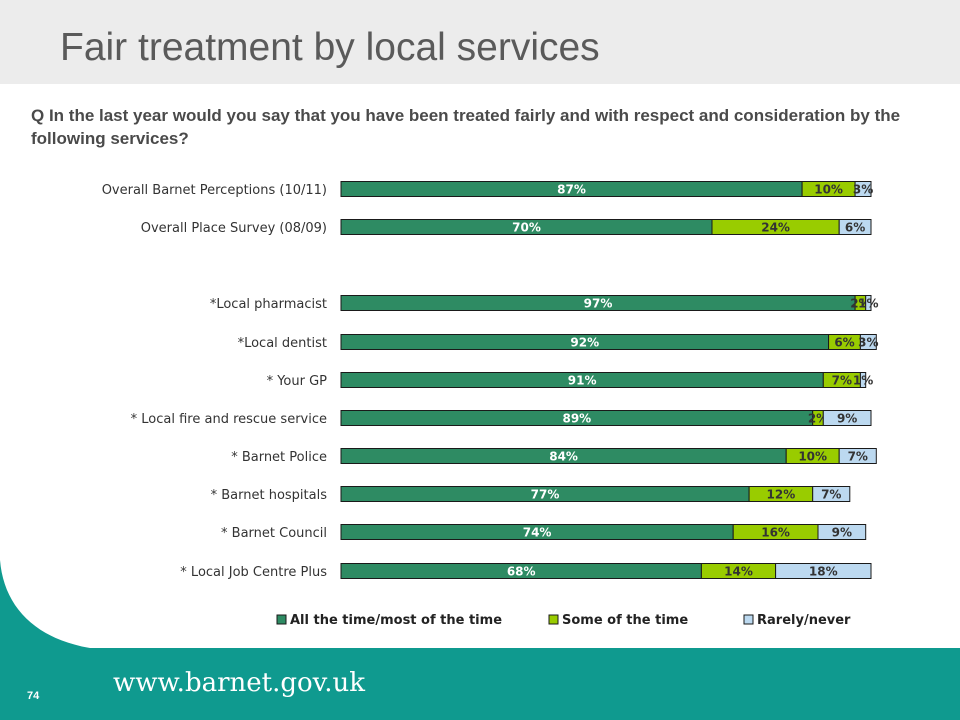 This screenshot has height=720, width=960. What do you see at coordinates (279, 457) in the screenshot?
I see `category-label: * Barnet Police` at bounding box center [279, 457].